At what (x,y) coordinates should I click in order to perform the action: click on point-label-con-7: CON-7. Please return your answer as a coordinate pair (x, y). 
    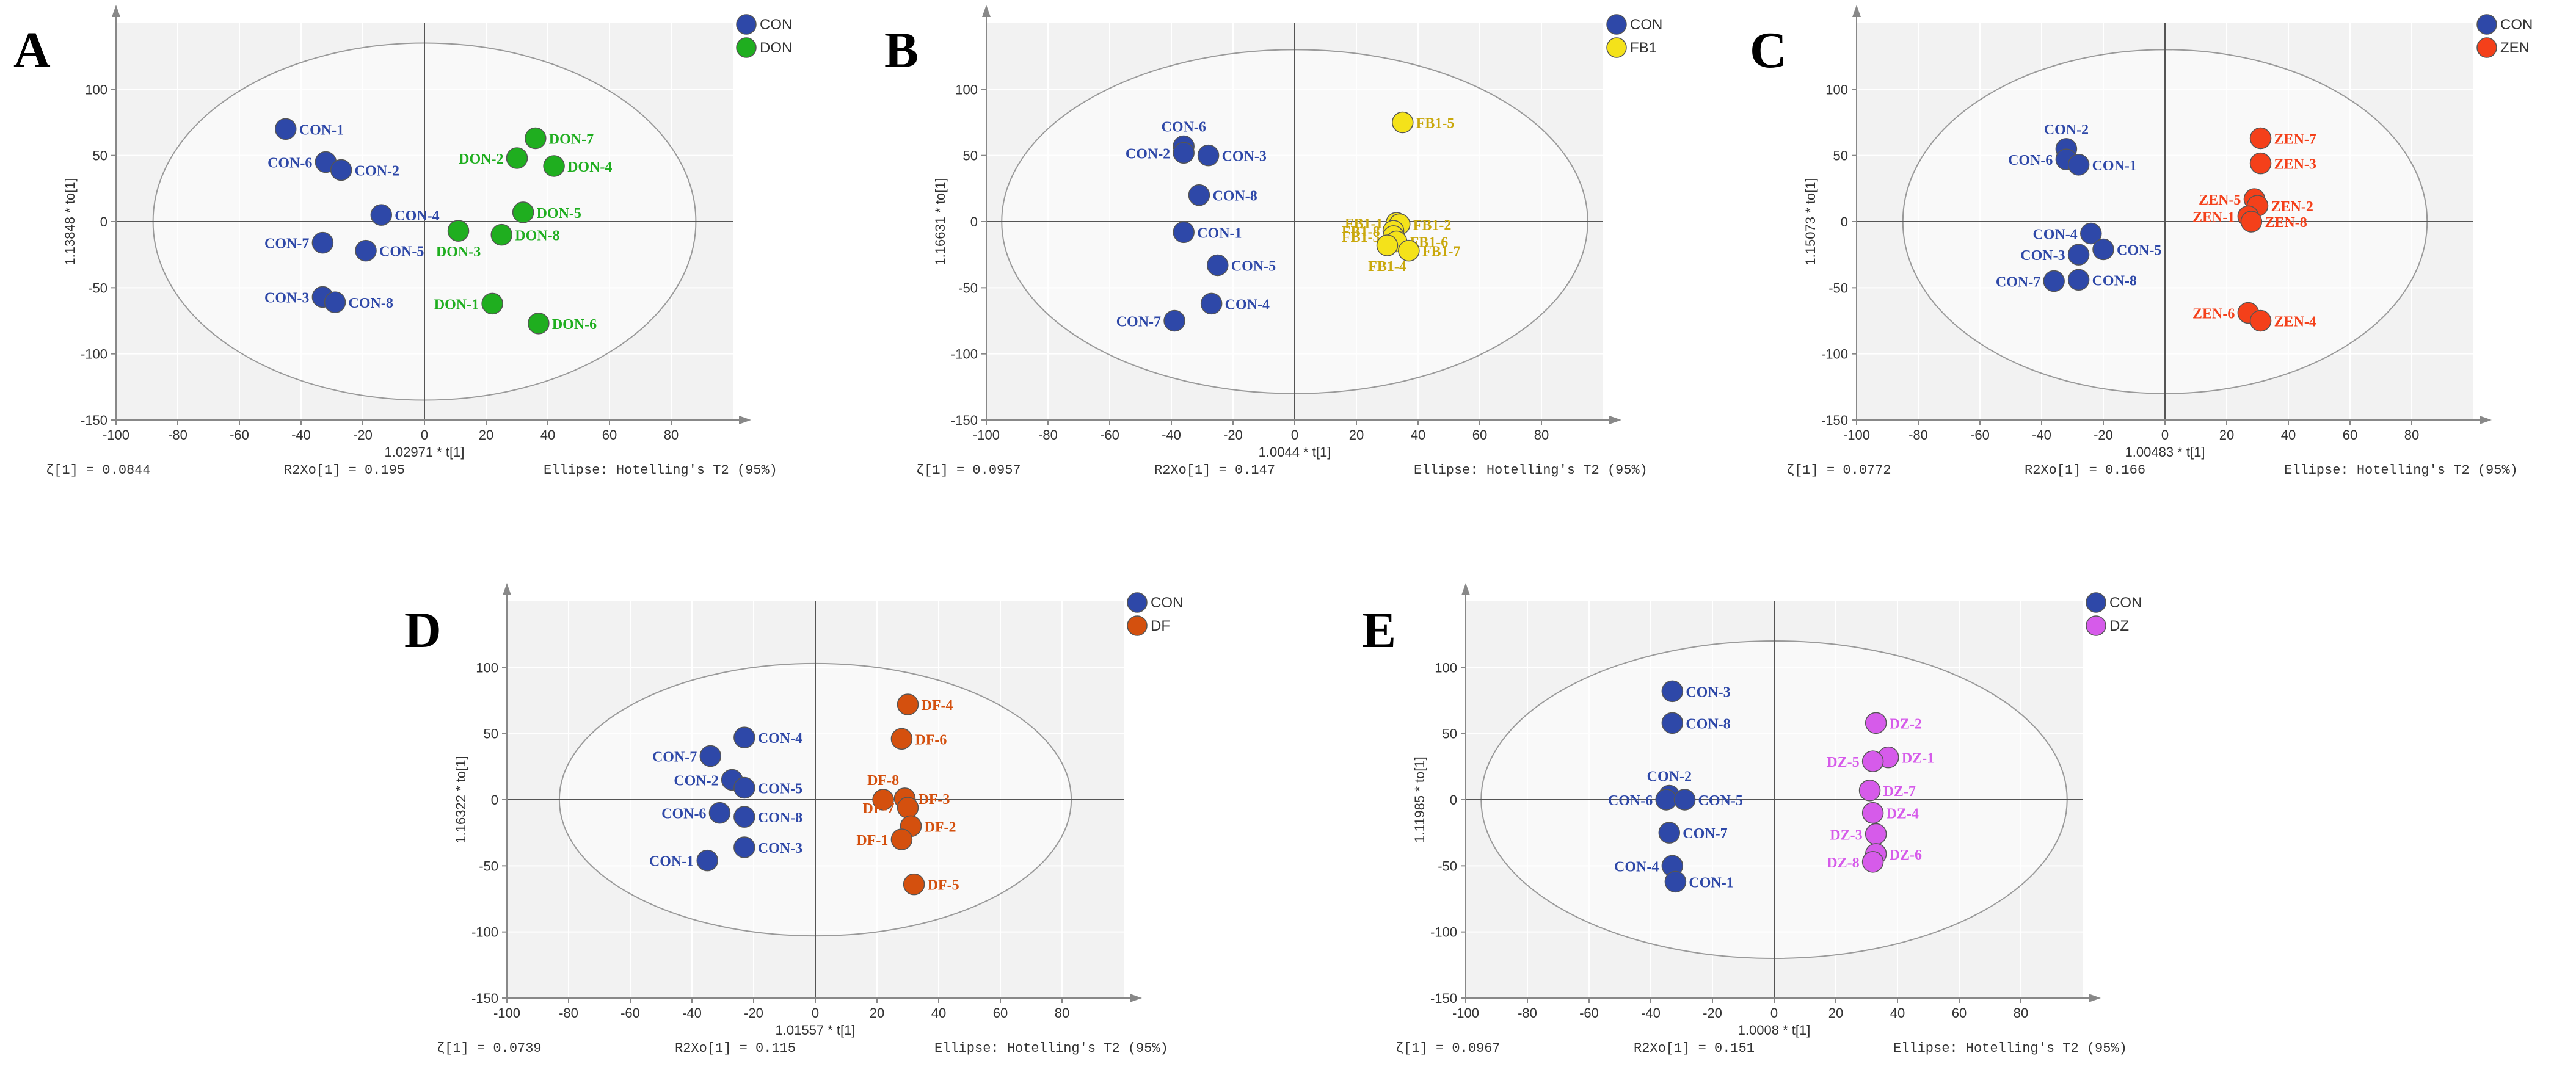
    Looking at the image, I should click on (674, 758).